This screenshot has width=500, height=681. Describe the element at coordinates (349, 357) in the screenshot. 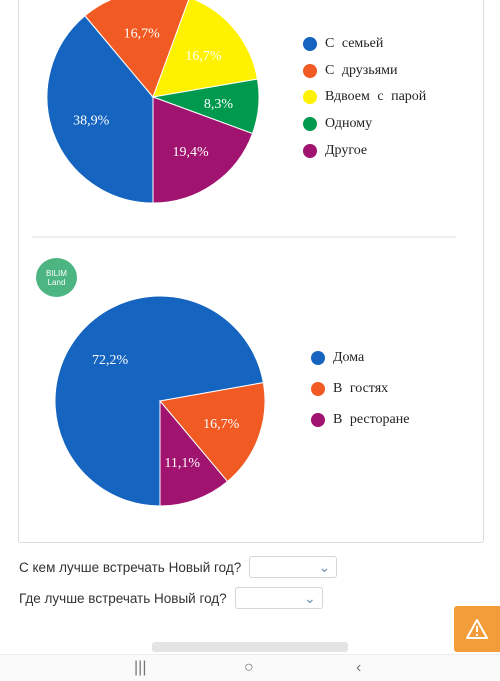

I see `chart-2-legend-label: Дома` at that location.